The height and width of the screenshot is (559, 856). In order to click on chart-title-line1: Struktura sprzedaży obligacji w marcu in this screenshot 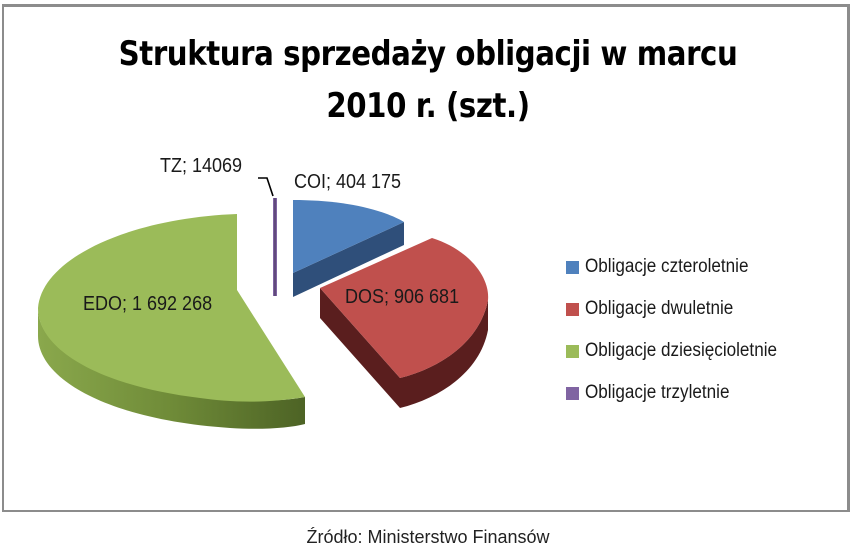, I will do `click(428, 54)`.